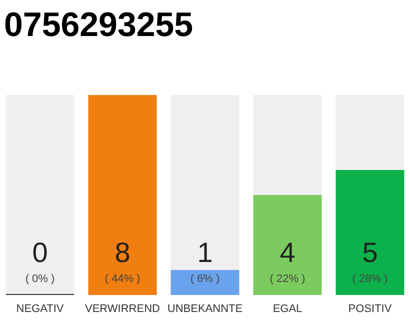  What do you see at coordinates (40, 252) in the screenshot?
I see `data-label: 0` at bounding box center [40, 252].